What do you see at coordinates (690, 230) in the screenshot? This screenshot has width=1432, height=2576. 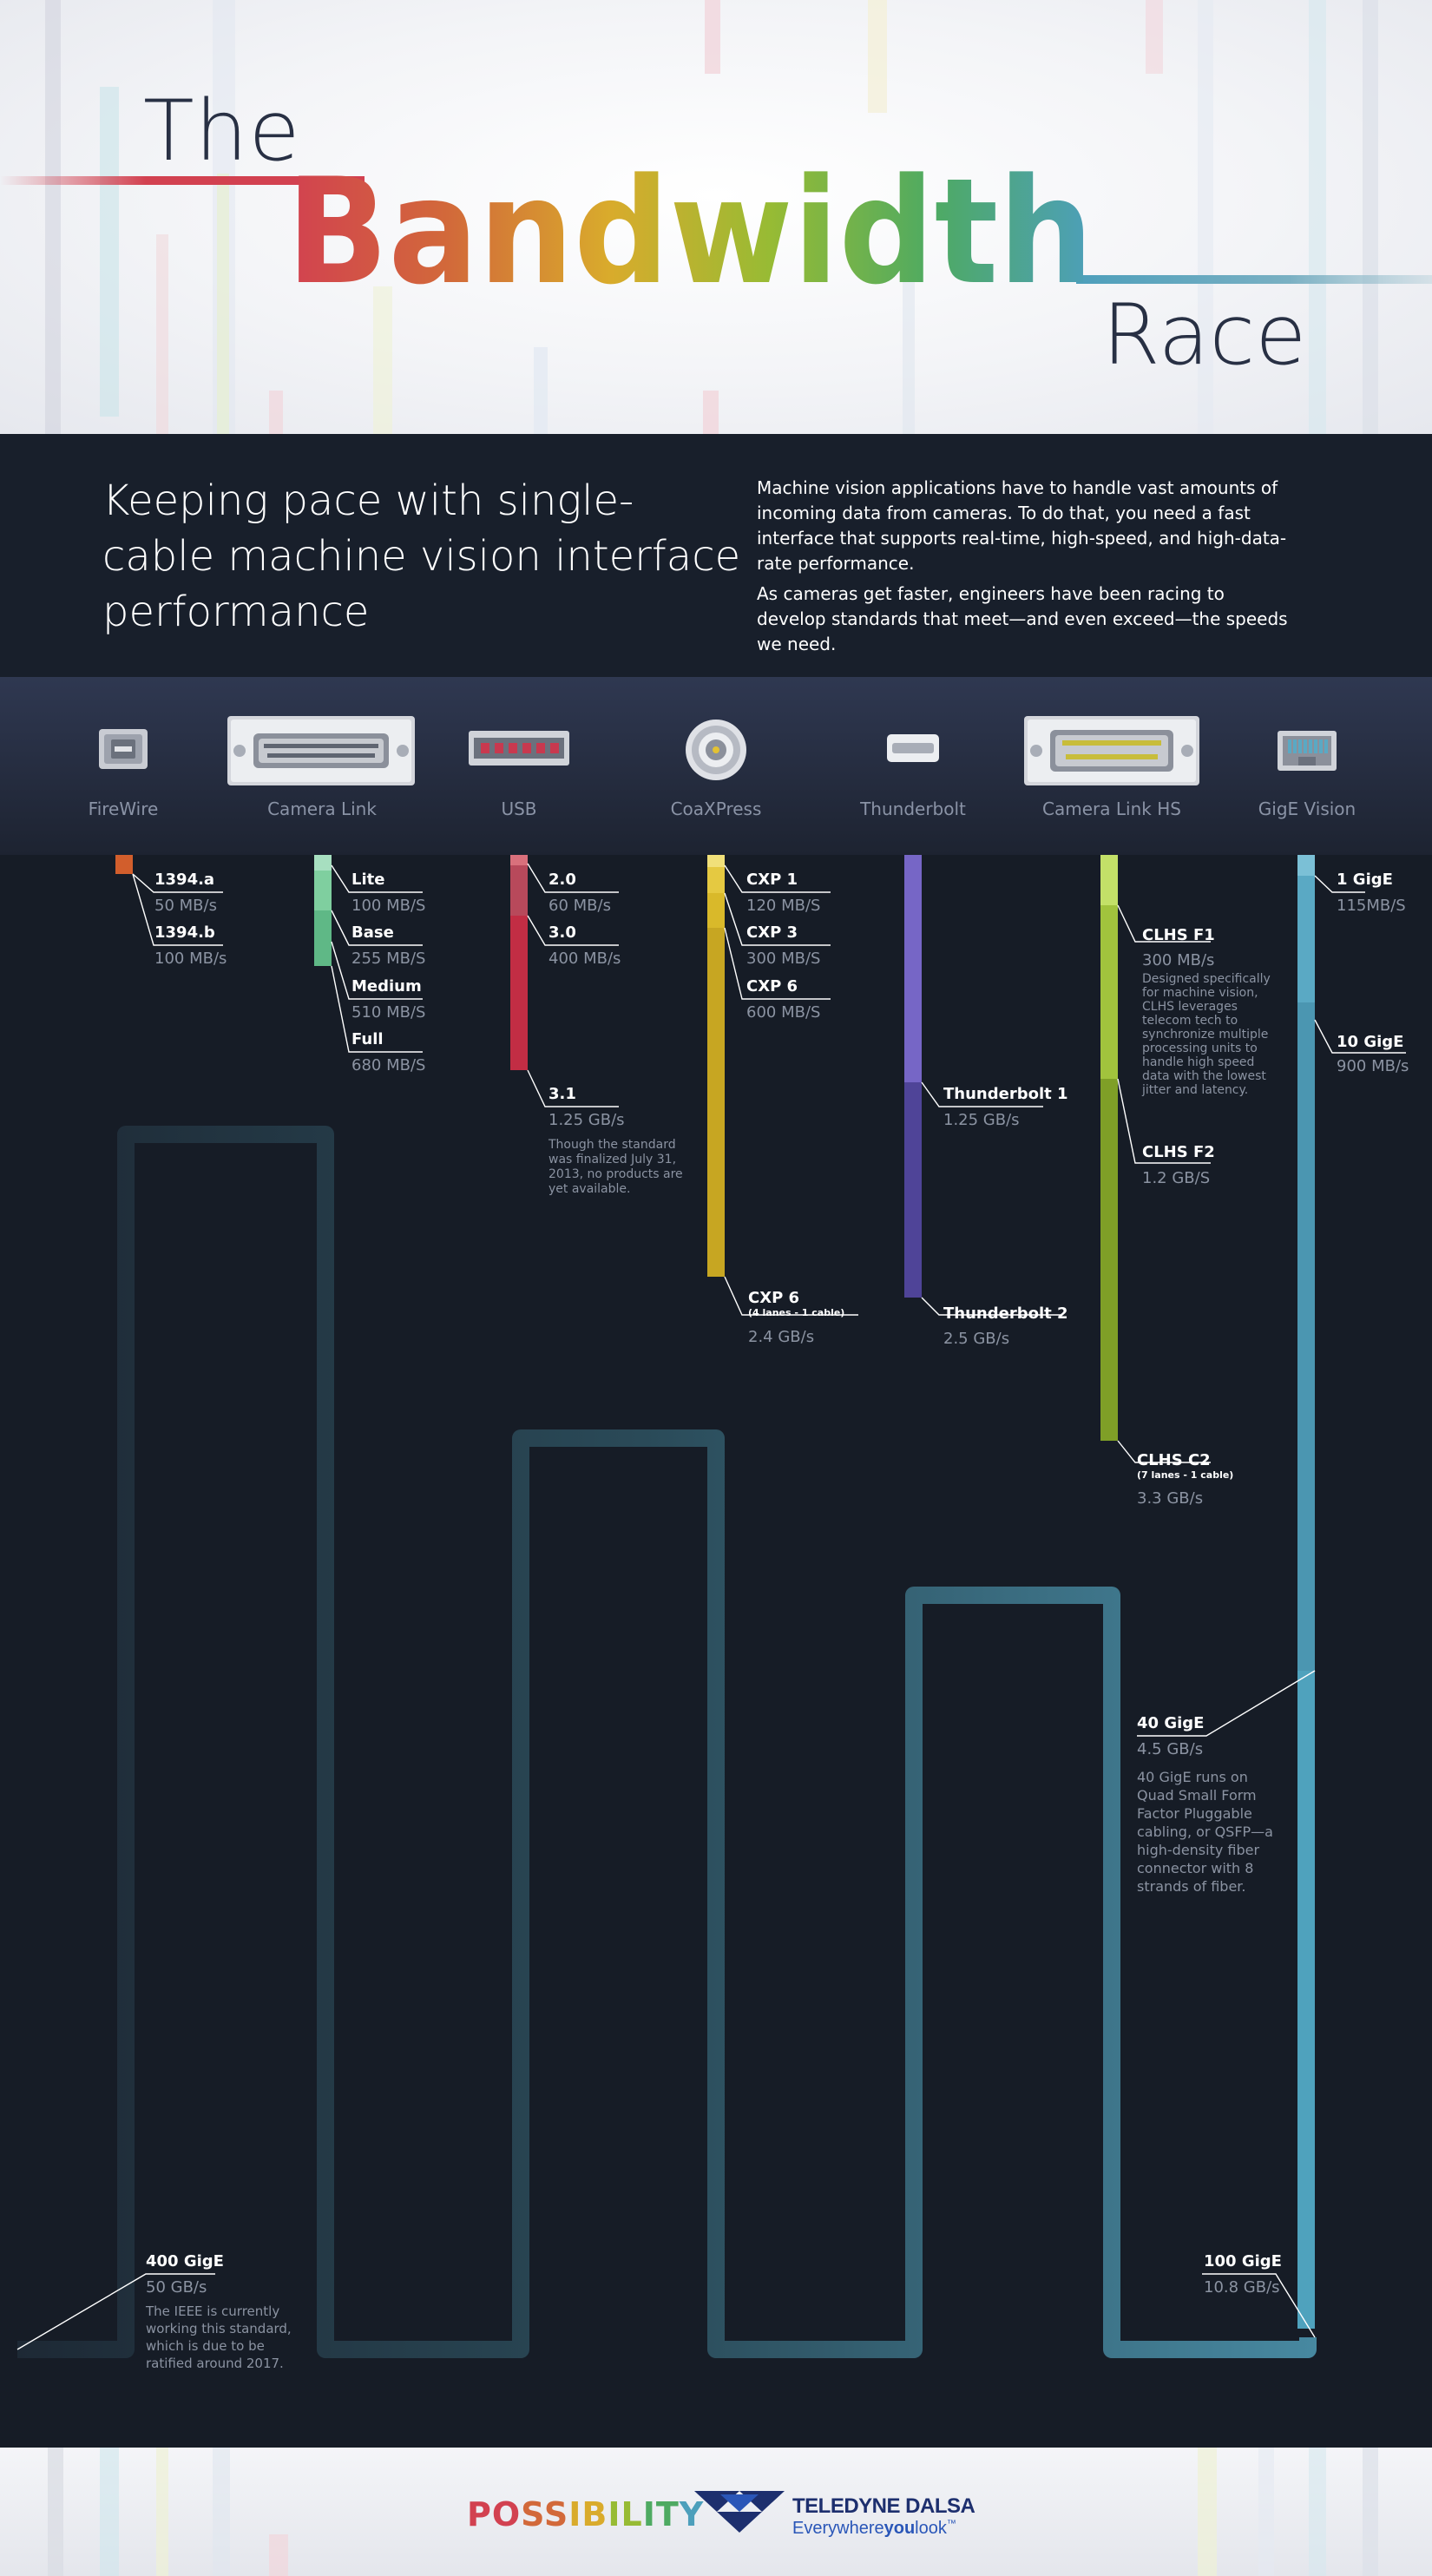 I see `title-bandwidth-text: Bandwidth` at bounding box center [690, 230].